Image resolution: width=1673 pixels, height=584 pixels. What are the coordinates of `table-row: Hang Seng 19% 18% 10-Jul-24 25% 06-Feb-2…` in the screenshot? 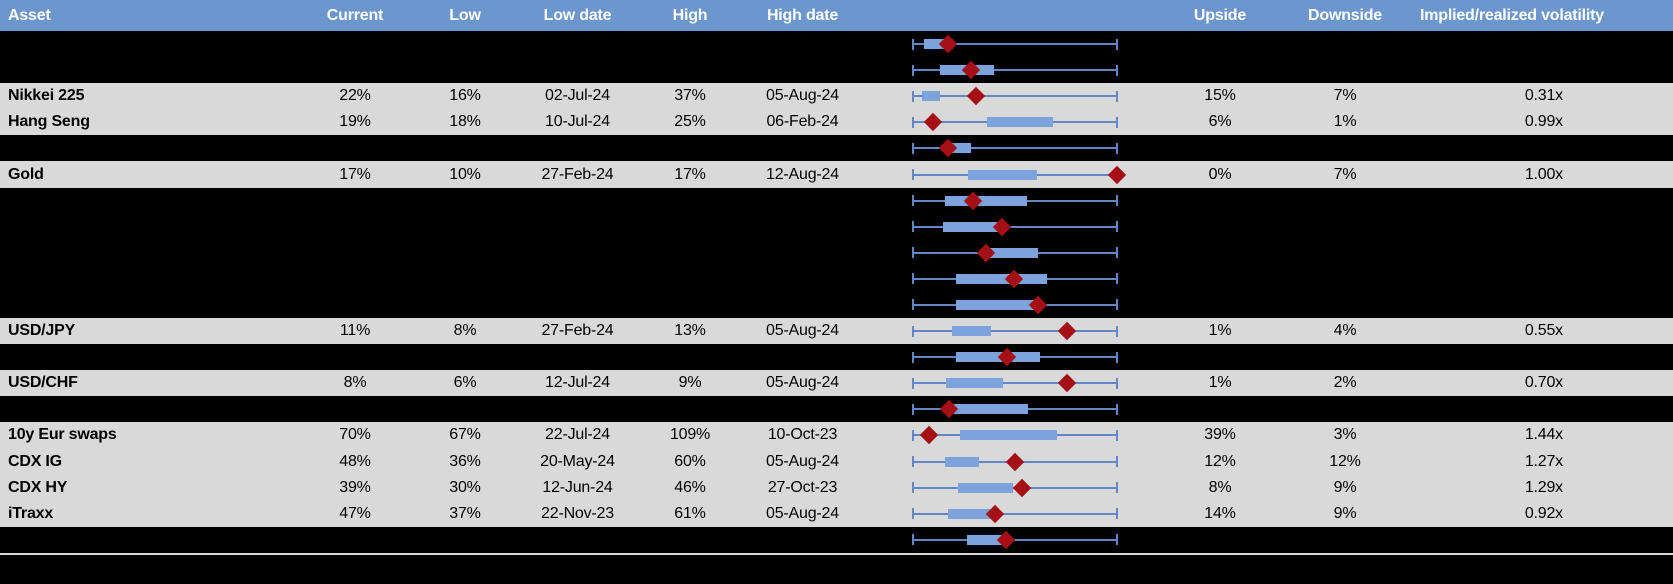 It's located at (836, 122).